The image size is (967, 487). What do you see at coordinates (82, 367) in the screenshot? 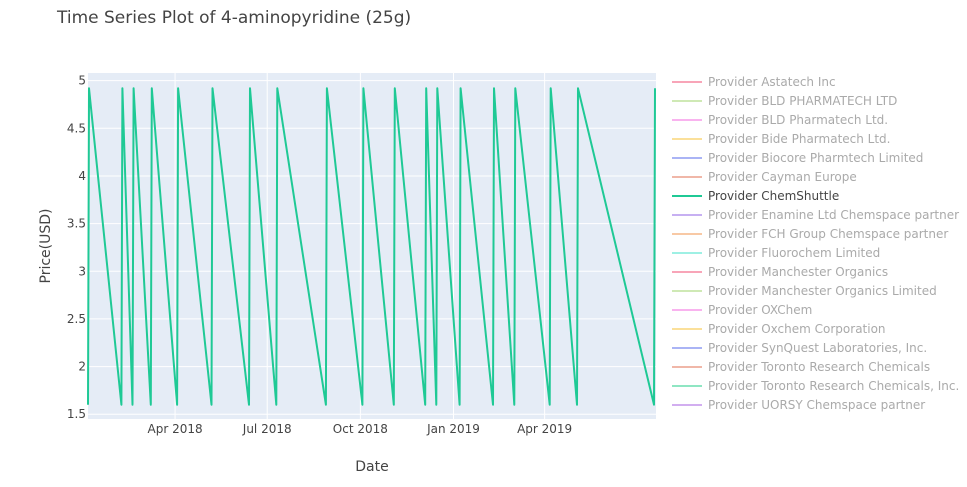
I see `y-tick-label: 2` at bounding box center [82, 367].